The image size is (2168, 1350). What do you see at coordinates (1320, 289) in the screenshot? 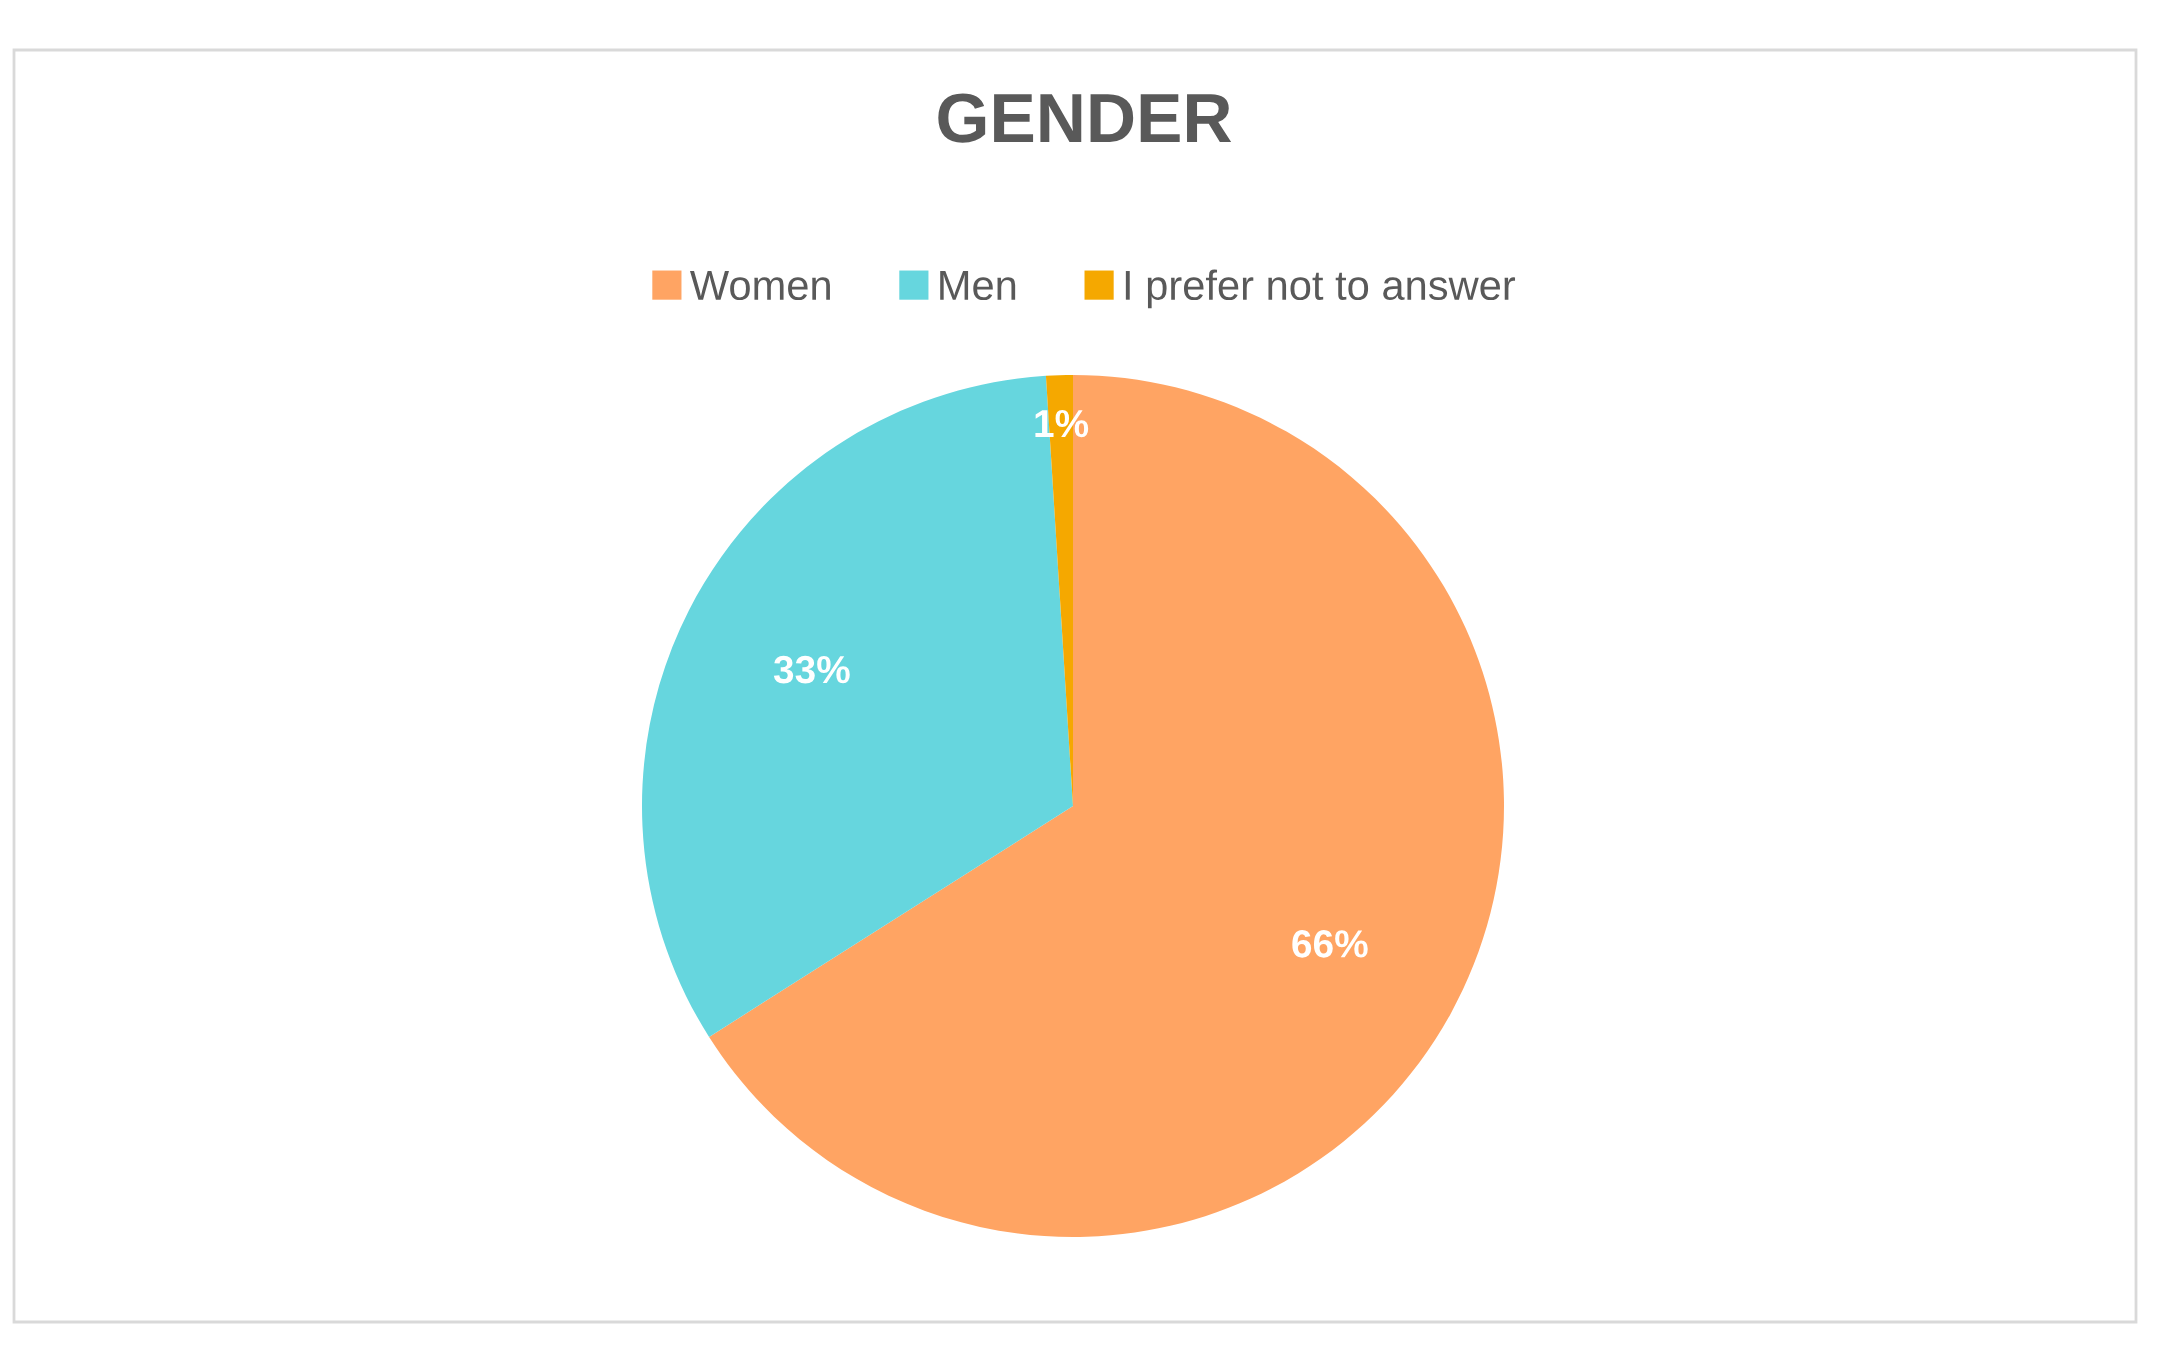
I see `legend-label: I prefer not to answer` at bounding box center [1320, 289].